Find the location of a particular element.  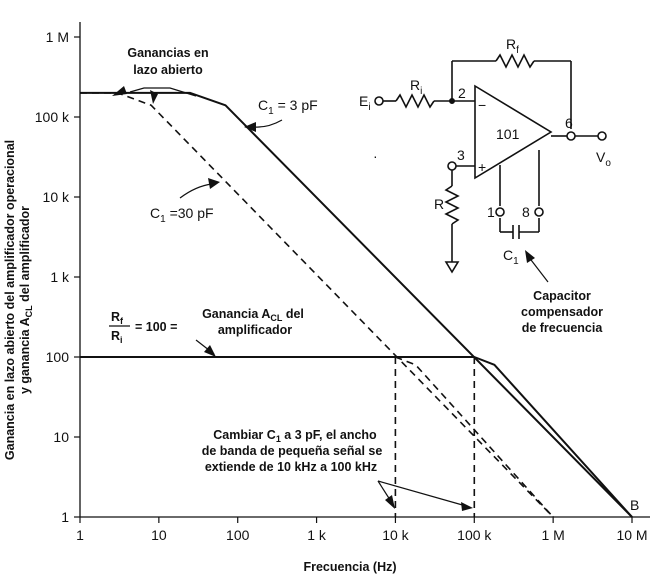

y-tick-label: 1 k is located at coordinates (60, 277).